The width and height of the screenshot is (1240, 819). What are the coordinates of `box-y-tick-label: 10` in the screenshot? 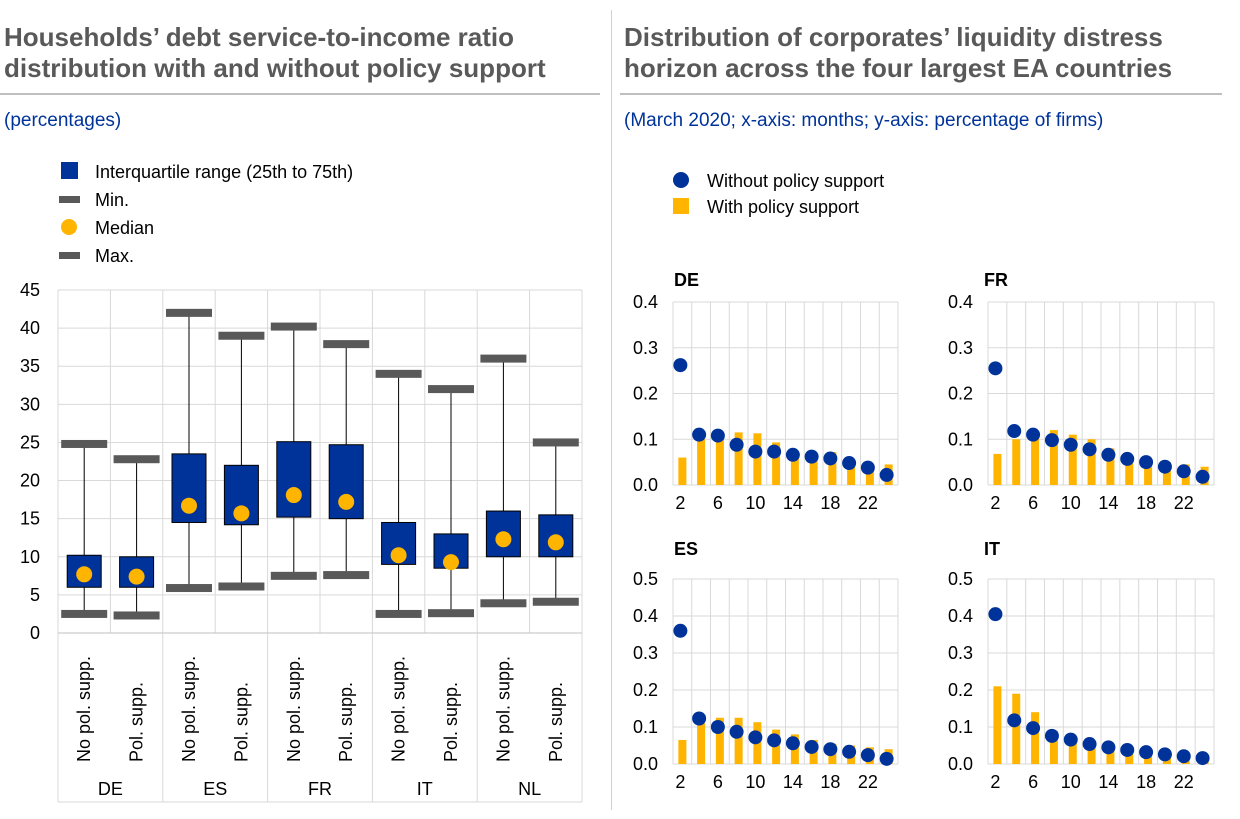 It's located at (30, 557).